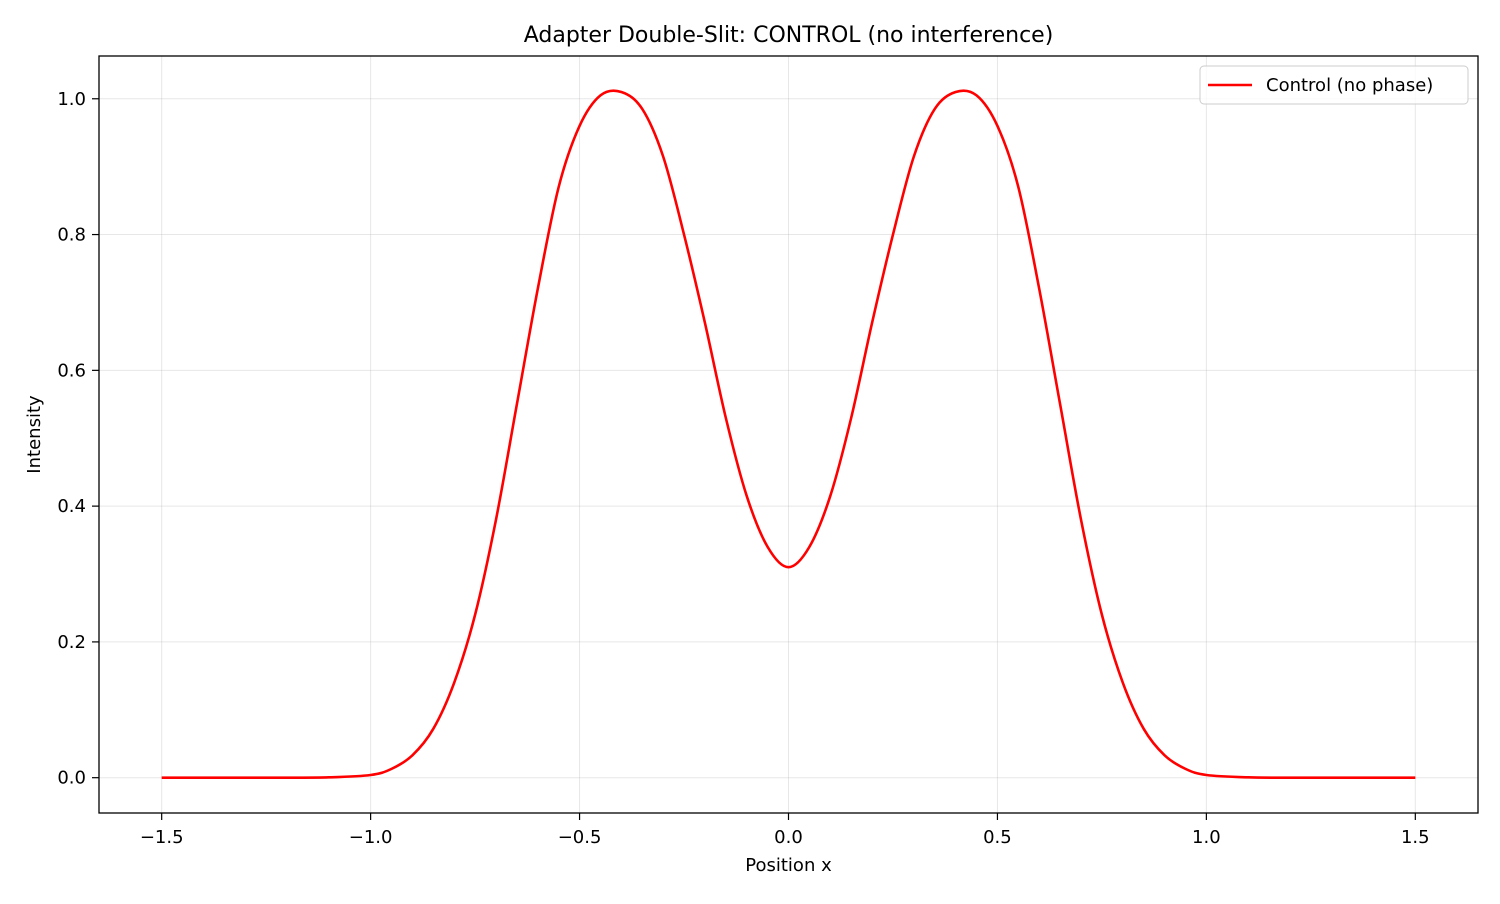 This screenshot has height=904, width=1500. Describe the element at coordinates (71, 642) in the screenshot. I see `y-tick-label: 0.2` at that location.